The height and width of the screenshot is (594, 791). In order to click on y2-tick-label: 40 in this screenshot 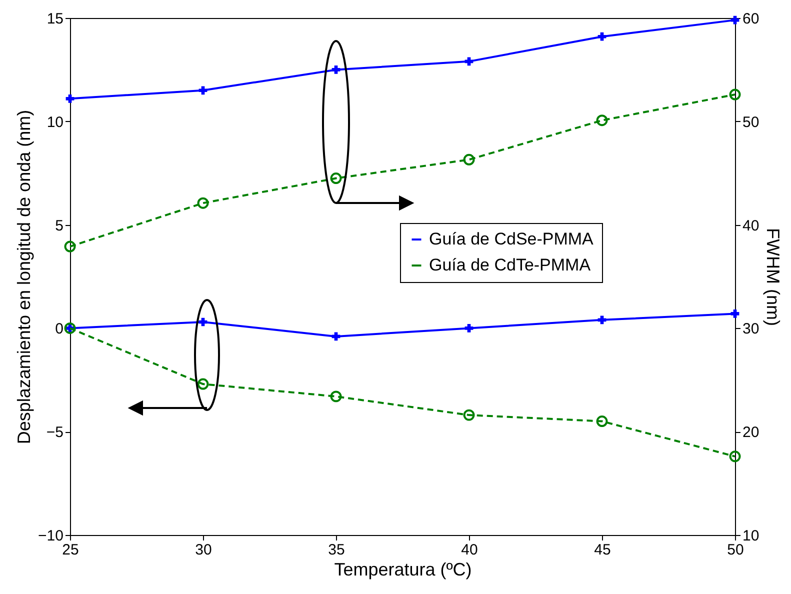, I will do `click(751, 225)`.